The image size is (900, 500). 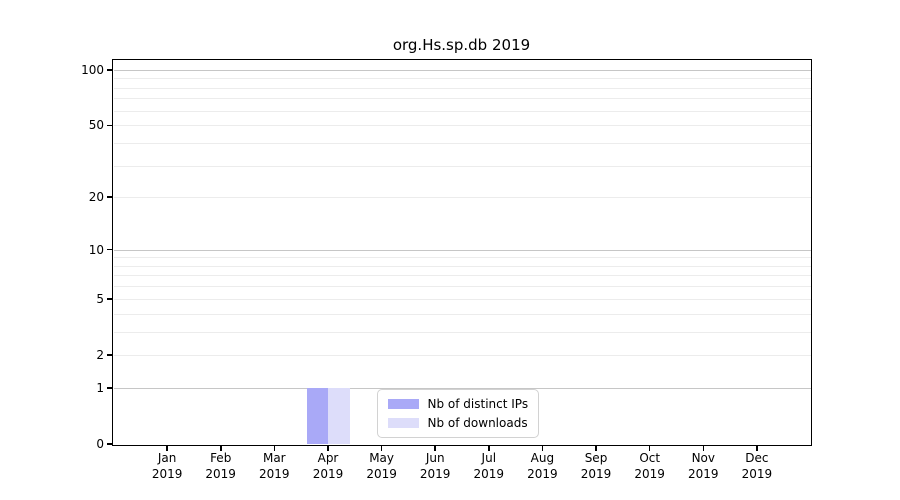 I want to click on y-tick-label: 1, so click(x=100, y=387).